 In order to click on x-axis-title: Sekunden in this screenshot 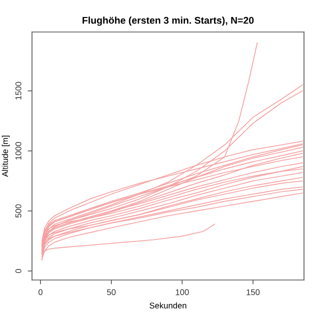, I will do `click(168, 305)`.